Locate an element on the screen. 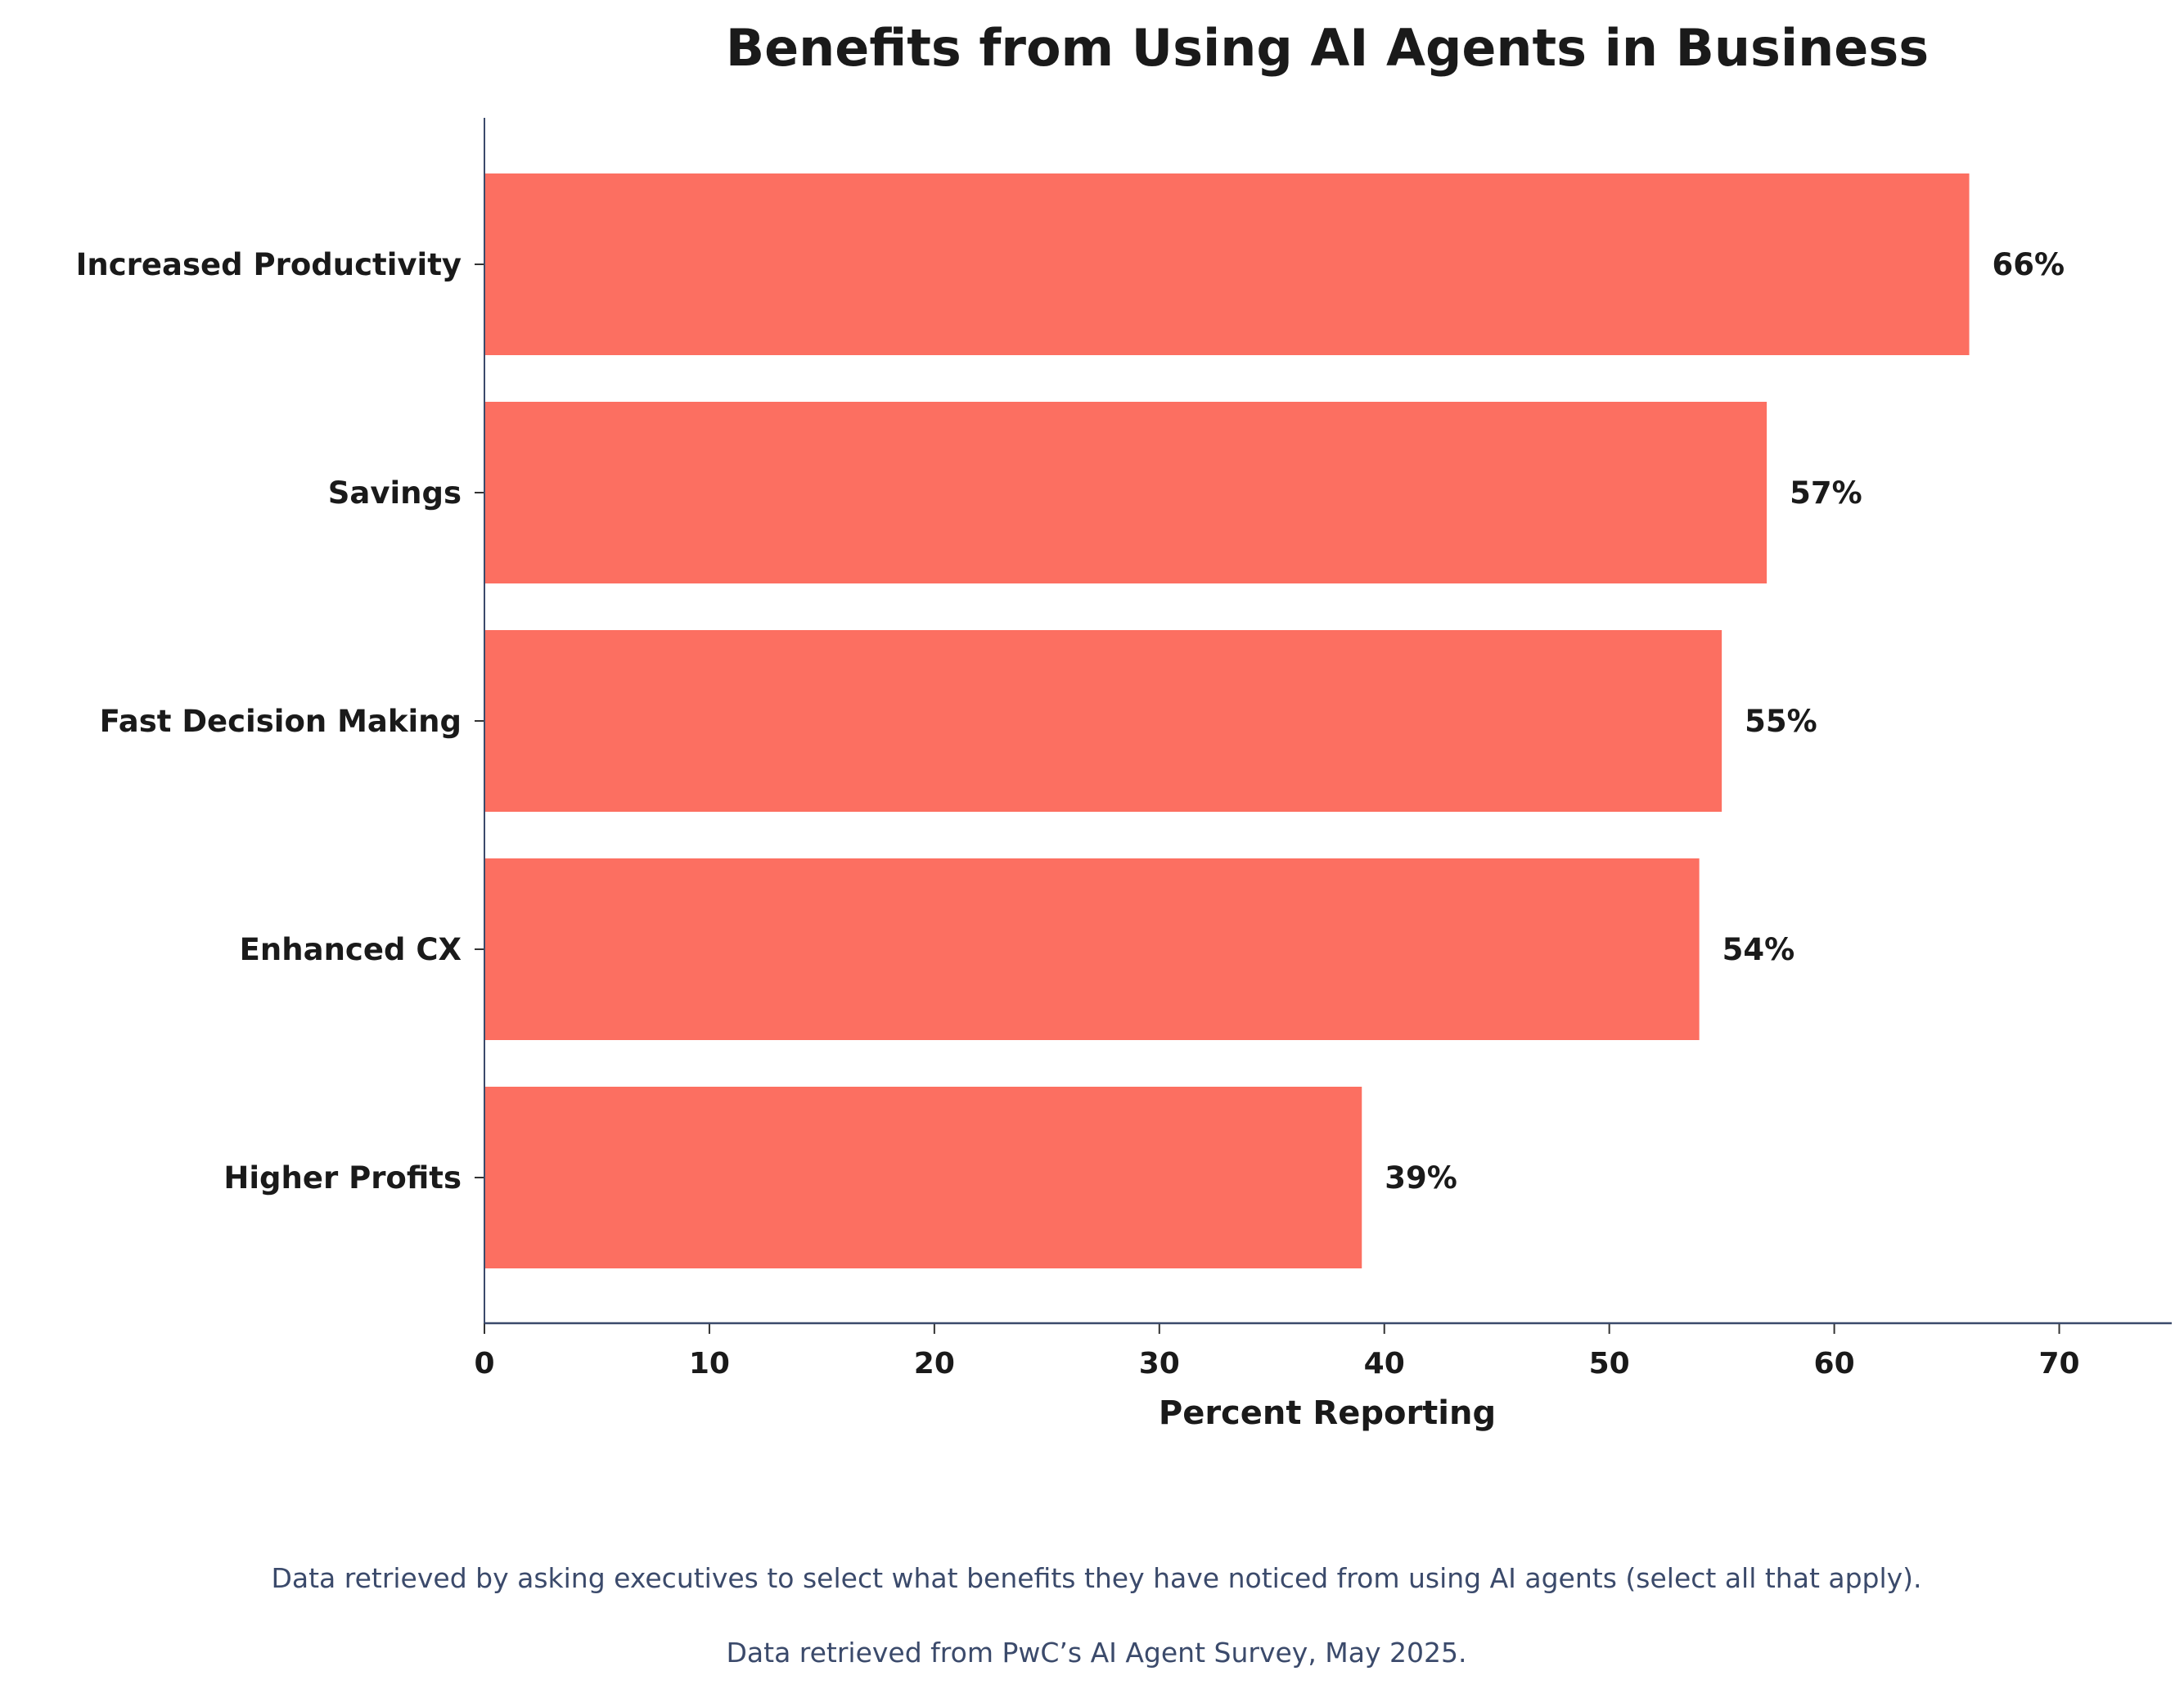  data-label: 55% is located at coordinates (1781, 721).